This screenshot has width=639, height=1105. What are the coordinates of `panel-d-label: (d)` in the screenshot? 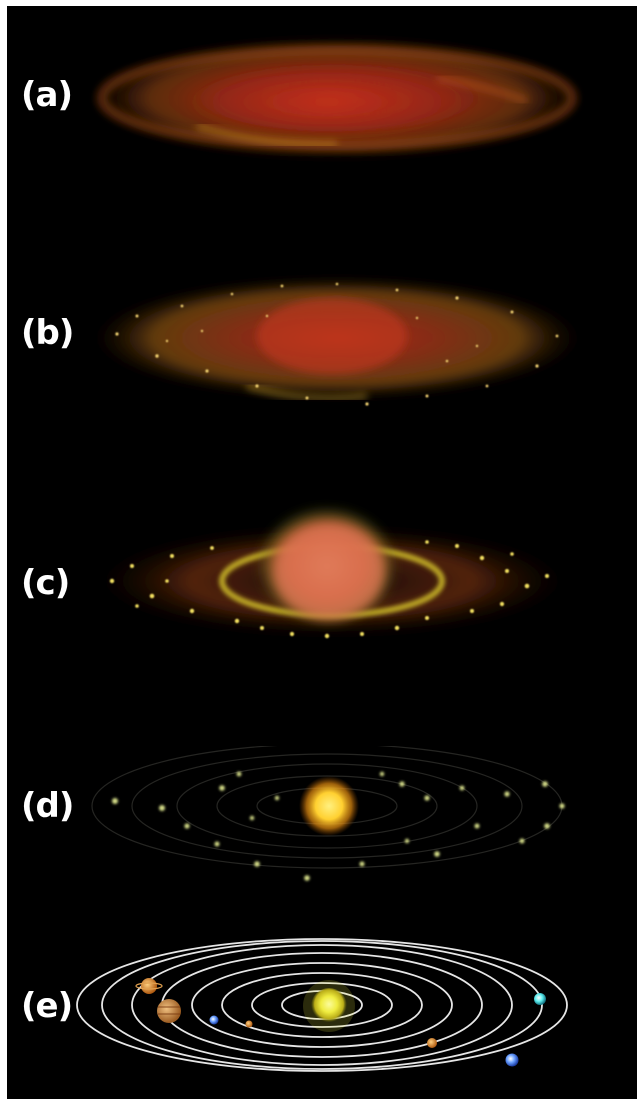 It's located at (47, 806).